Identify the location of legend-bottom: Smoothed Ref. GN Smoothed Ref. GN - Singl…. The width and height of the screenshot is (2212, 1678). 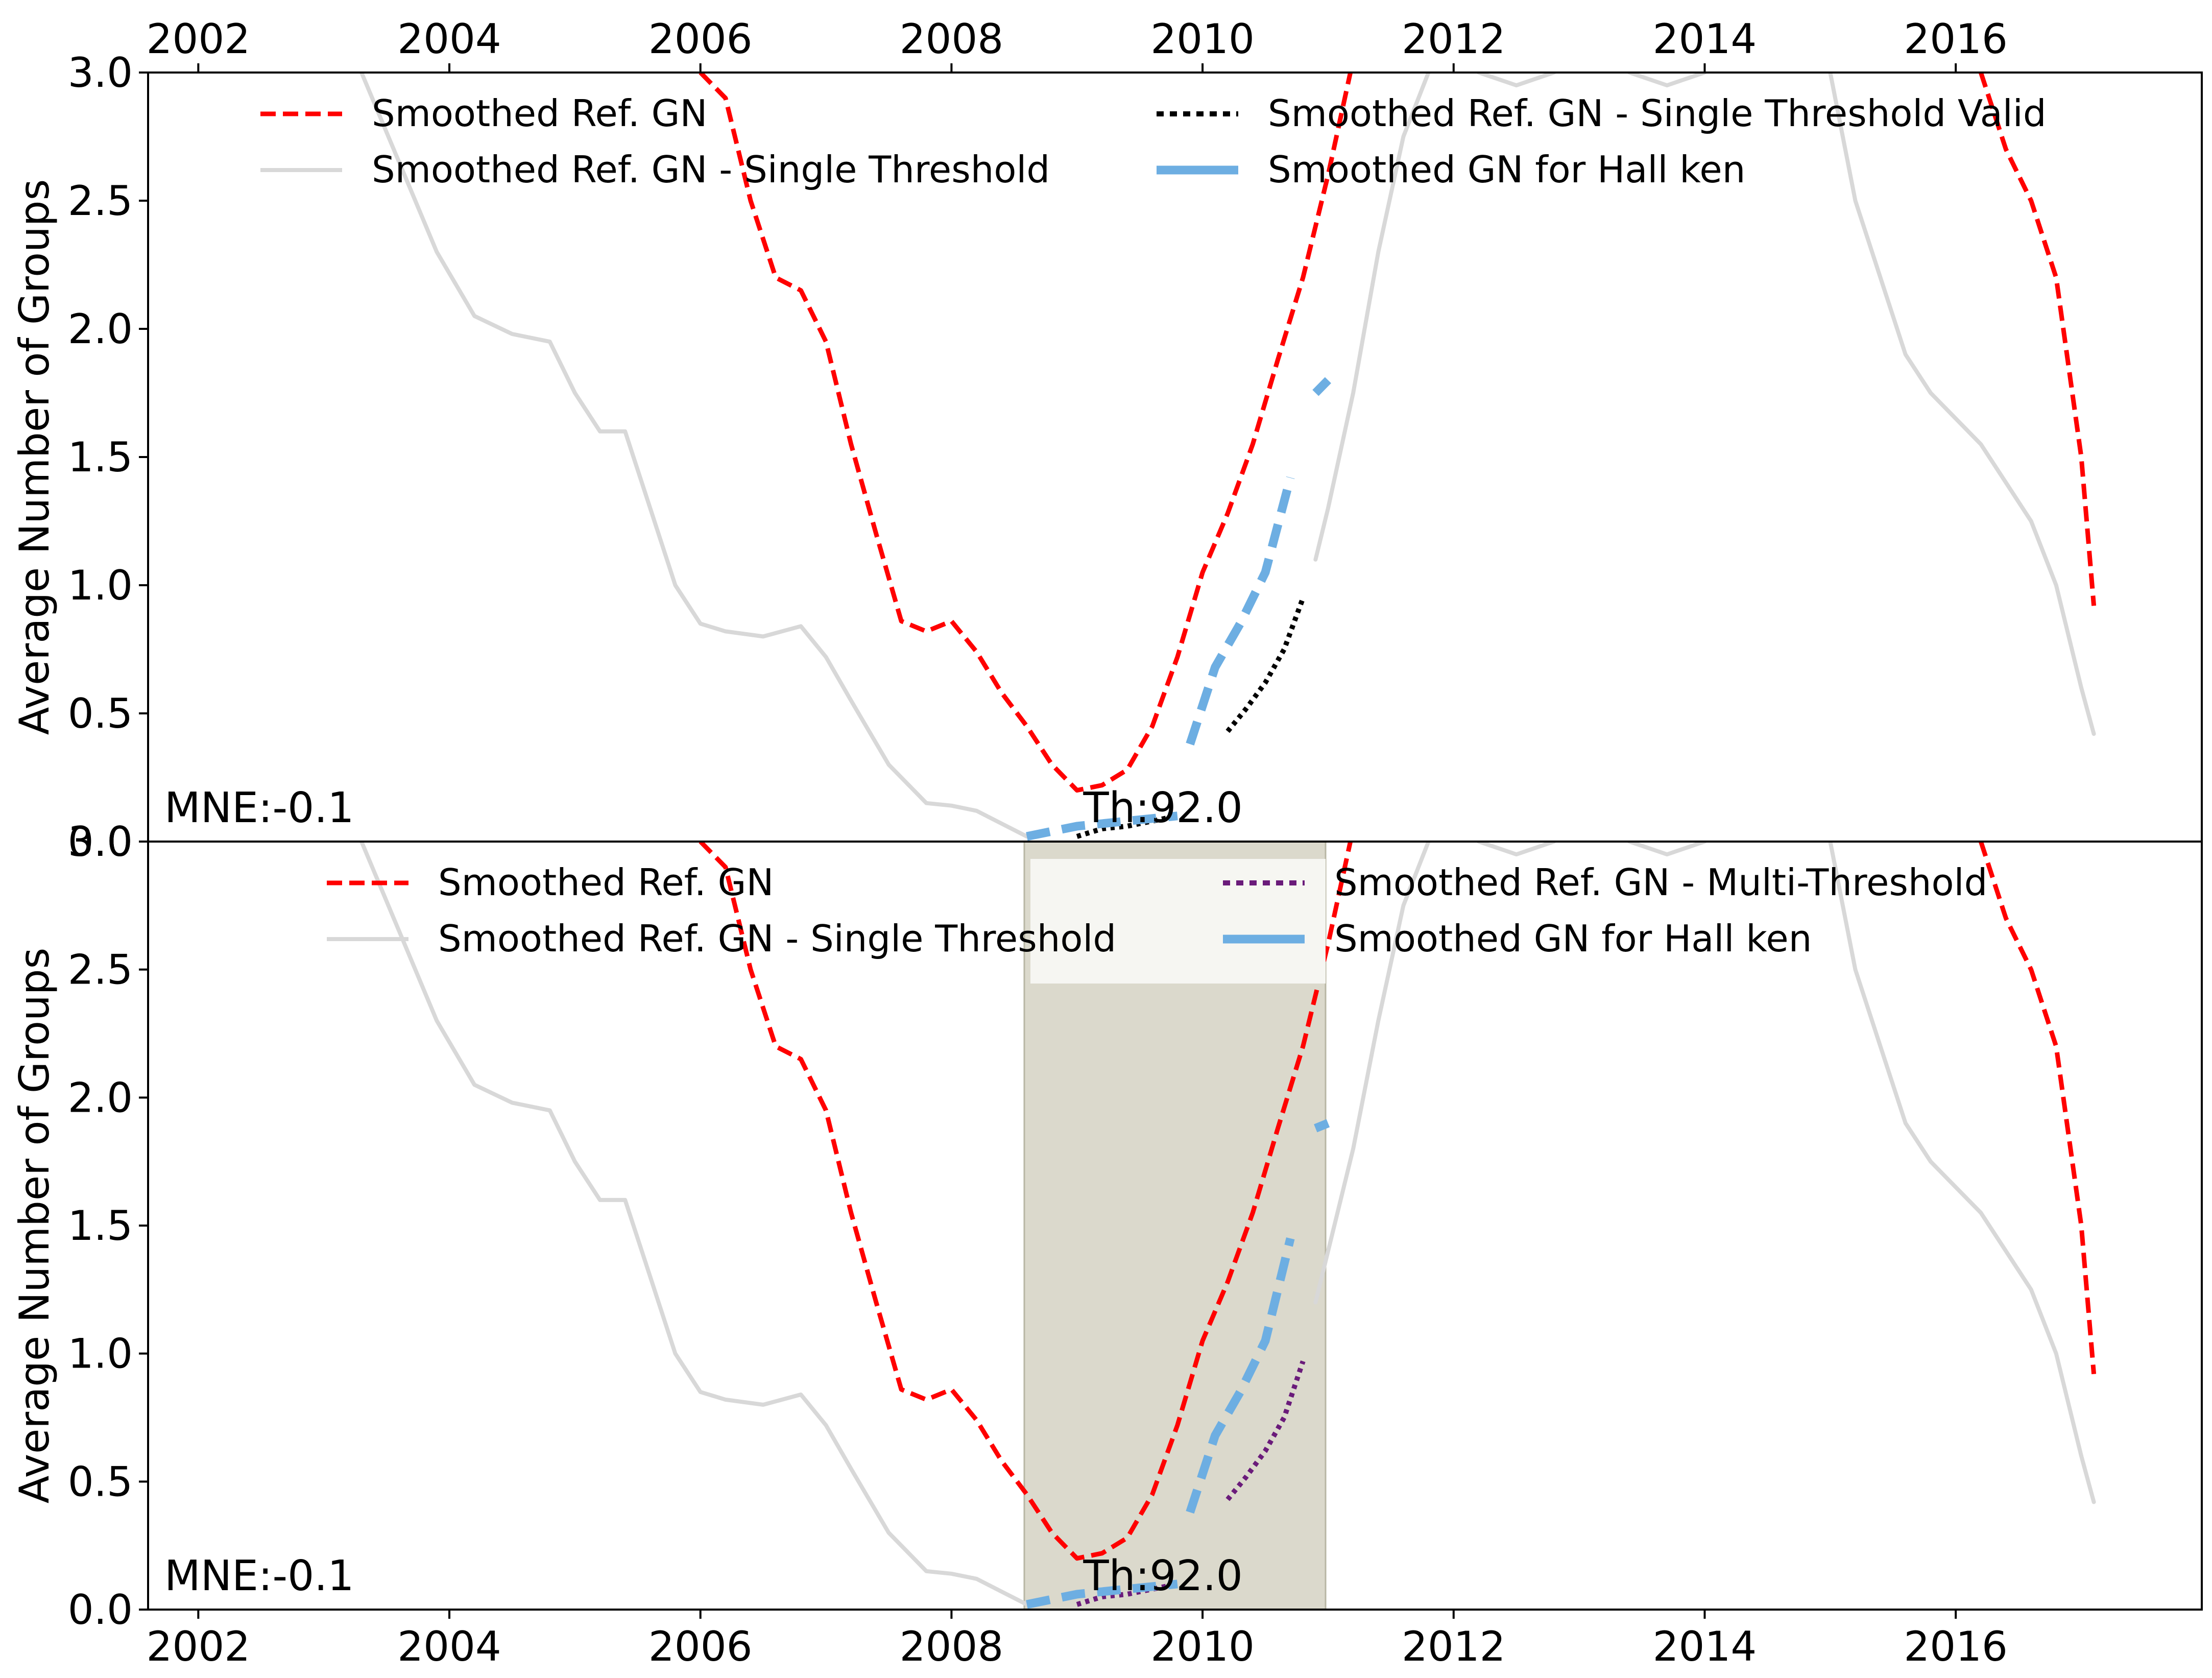
(1157, 921).